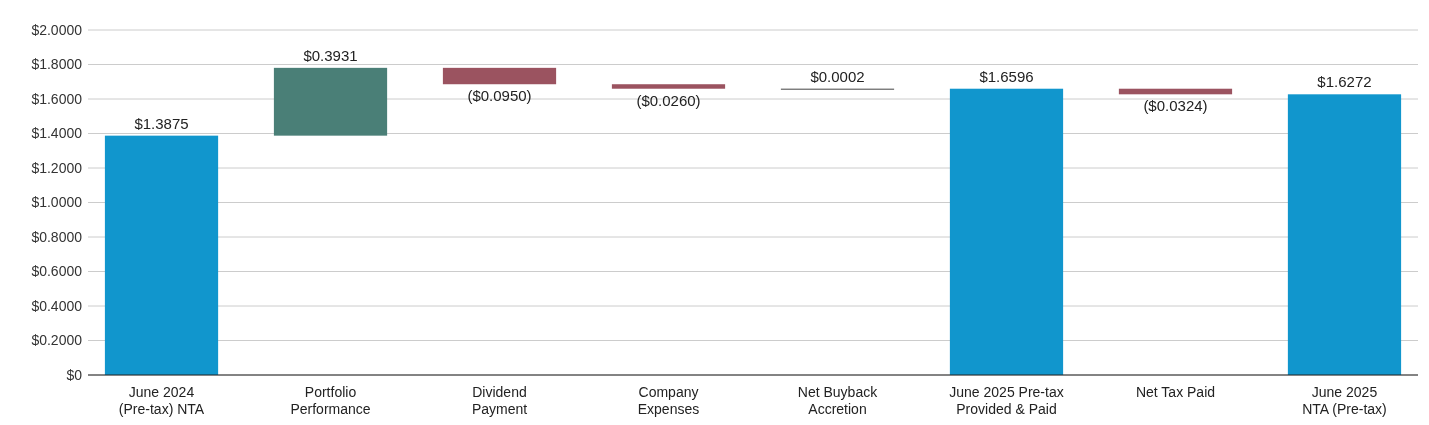 This screenshot has height=425, width=1429. What do you see at coordinates (161, 123) in the screenshot?
I see `data-label: $1.3875` at bounding box center [161, 123].